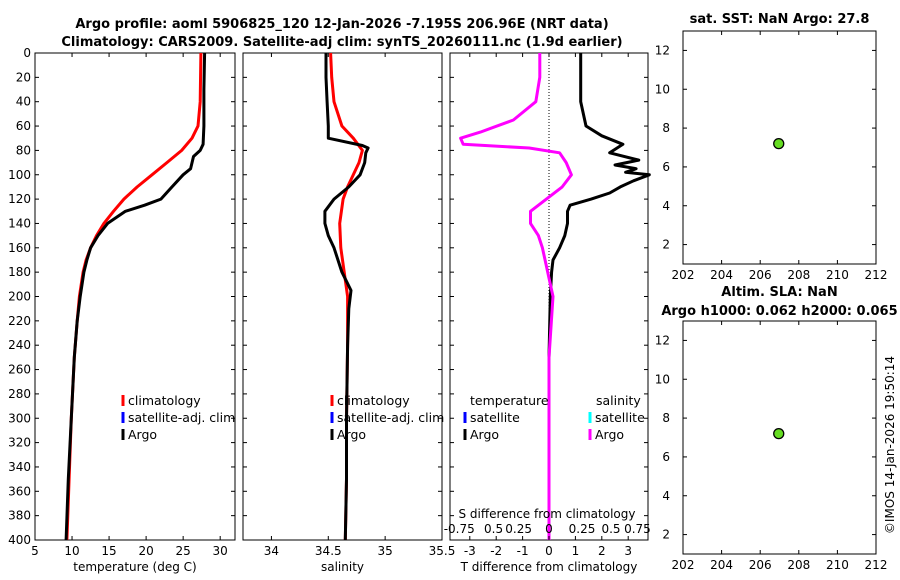  Describe the element at coordinates (19, 175) in the screenshot. I see `y-tick-label: 100` at that location.